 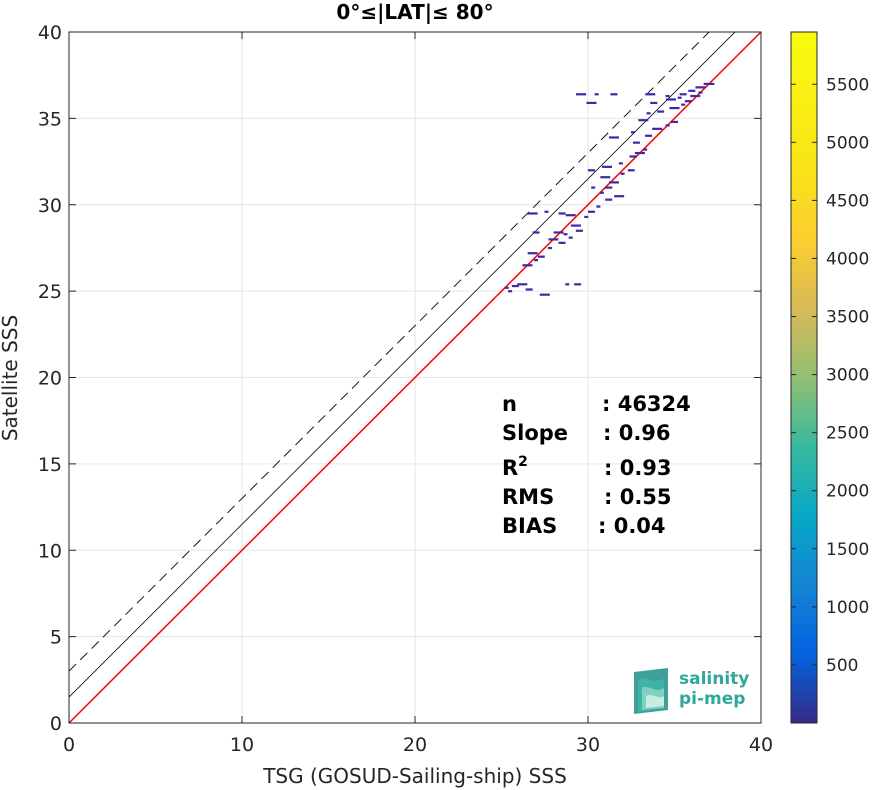 What do you see at coordinates (11, 378) in the screenshot?
I see `y-axis-label: Satellite SSS` at bounding box center [11, 378].